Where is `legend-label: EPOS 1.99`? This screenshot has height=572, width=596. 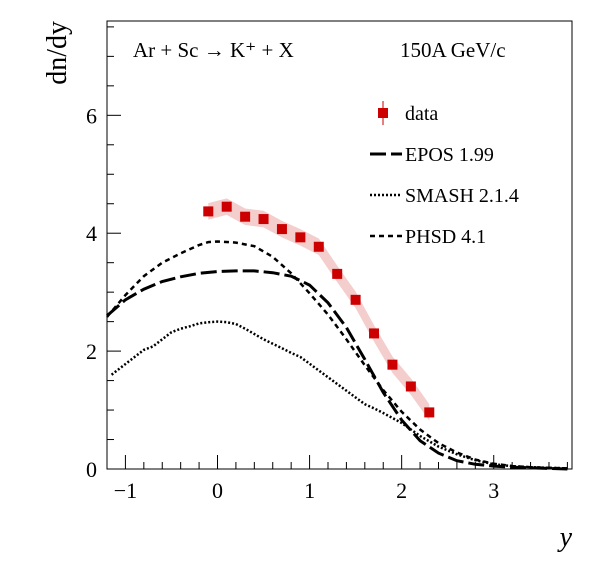 legend-label: EPOS 1.99 is located at coordinates (449, 155).